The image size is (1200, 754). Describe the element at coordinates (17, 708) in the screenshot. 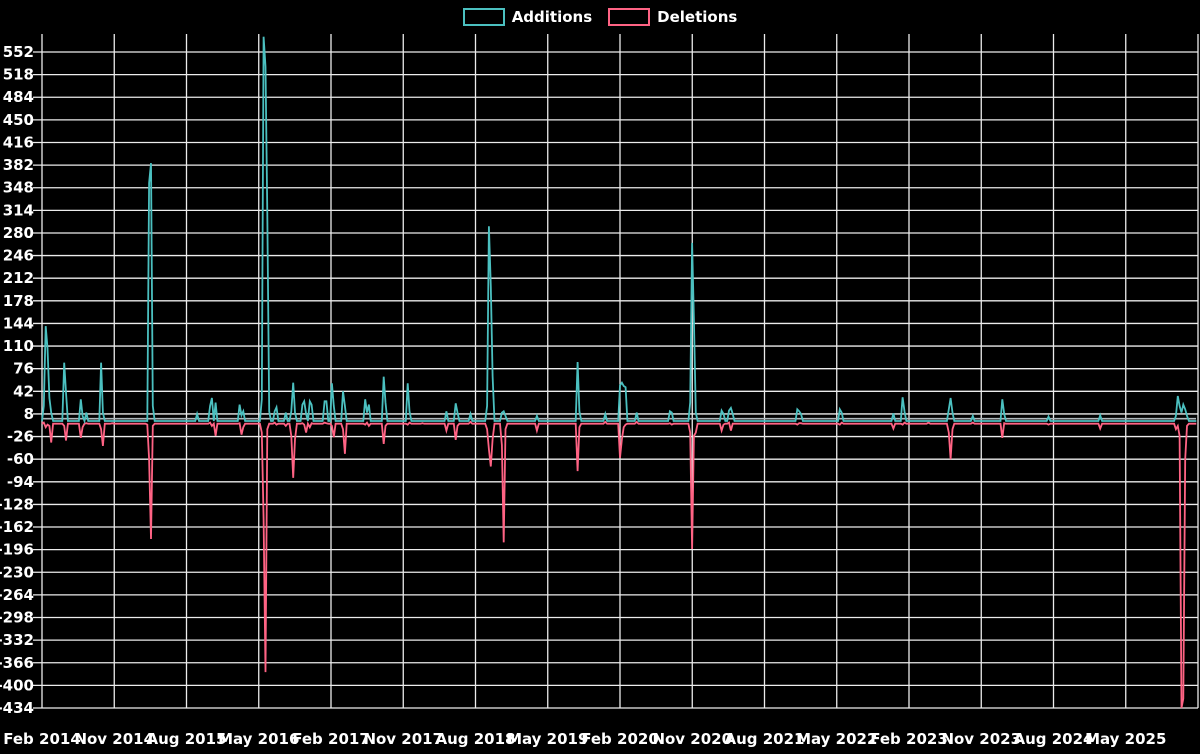

I see `y-tick-label: -434` at that location.